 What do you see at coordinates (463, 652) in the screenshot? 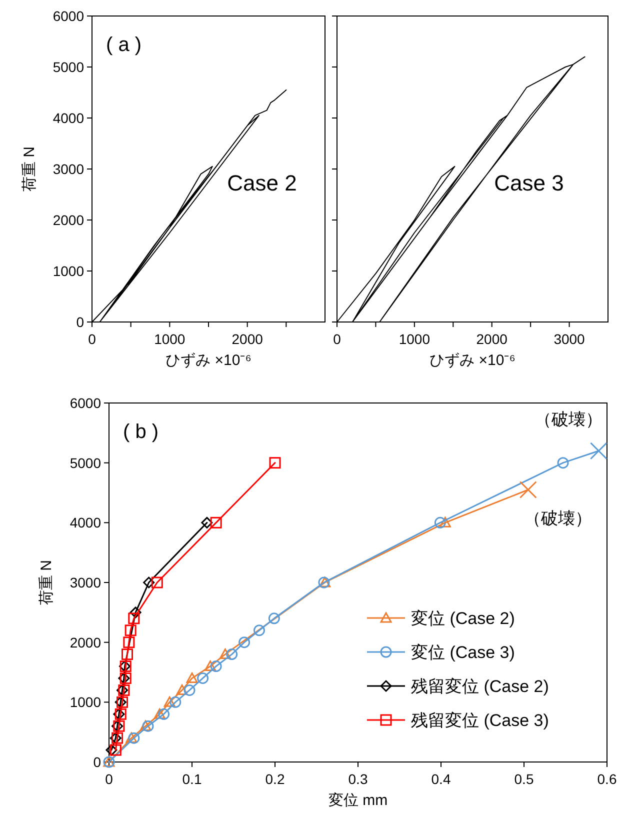
I see `legend-label: 変位 (Case 3)` at bounding box center [463, 652].